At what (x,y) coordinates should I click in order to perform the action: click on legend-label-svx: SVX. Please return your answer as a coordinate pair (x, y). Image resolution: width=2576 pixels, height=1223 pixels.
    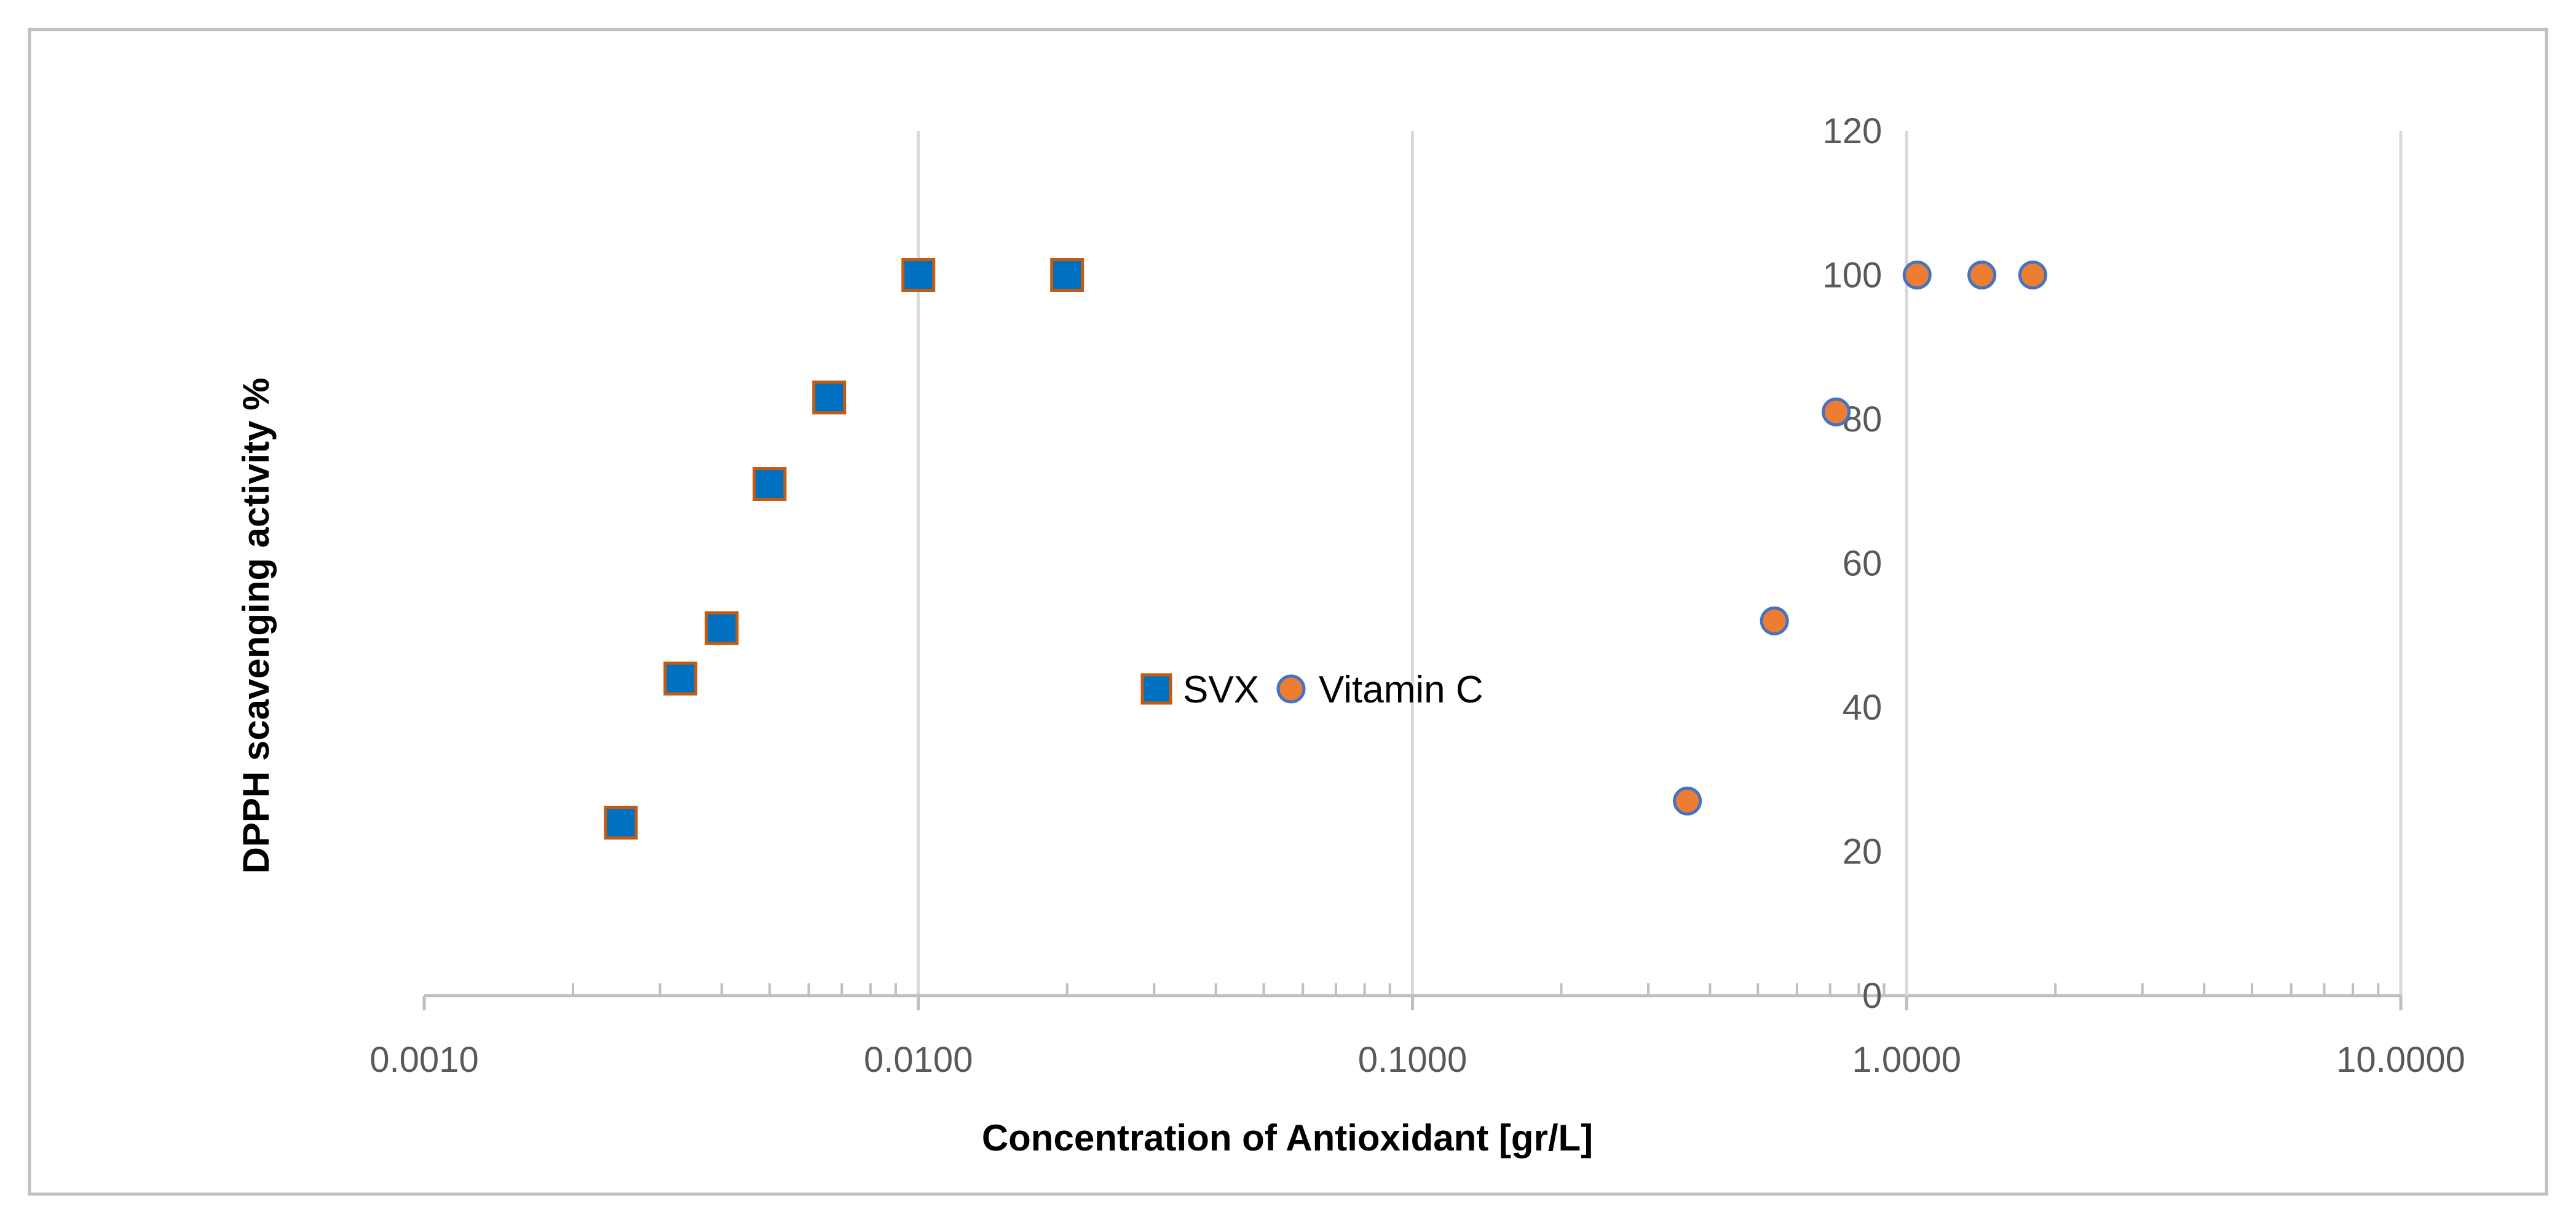
    Looking at the image, I should click on (1221, 690).